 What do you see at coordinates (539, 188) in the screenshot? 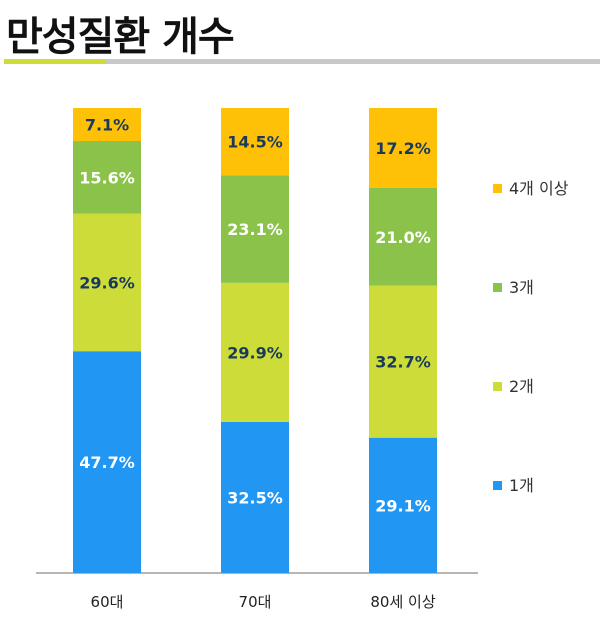
I see `legend-label: 4개 이상` at bounding box center [539, 188].